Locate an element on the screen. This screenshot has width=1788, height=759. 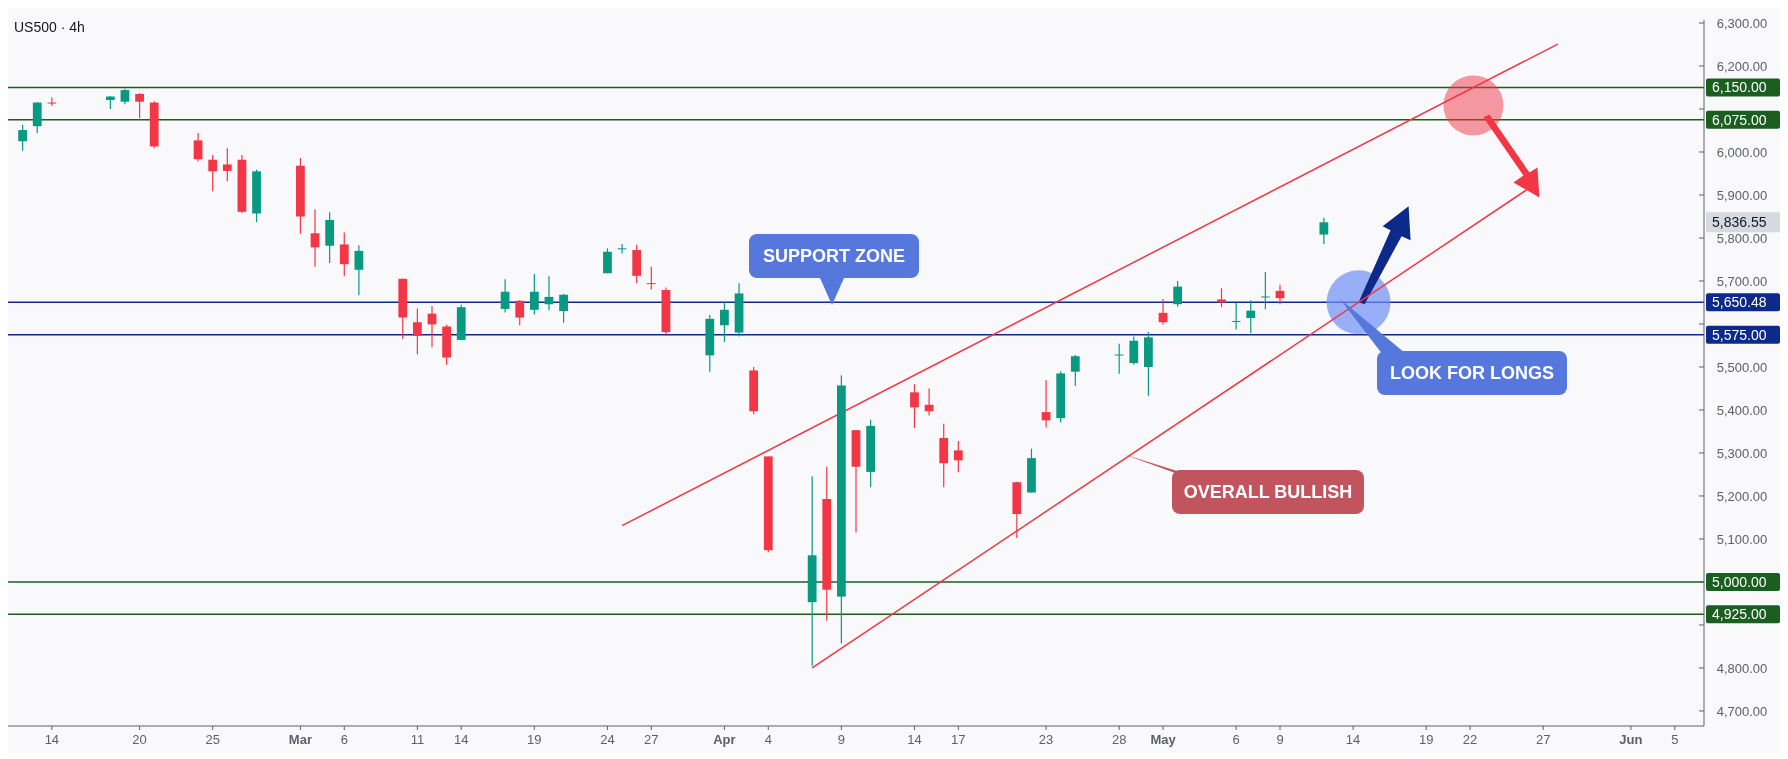
y-tick-label: 5,900.00 is located at coordinates (1742, 195).